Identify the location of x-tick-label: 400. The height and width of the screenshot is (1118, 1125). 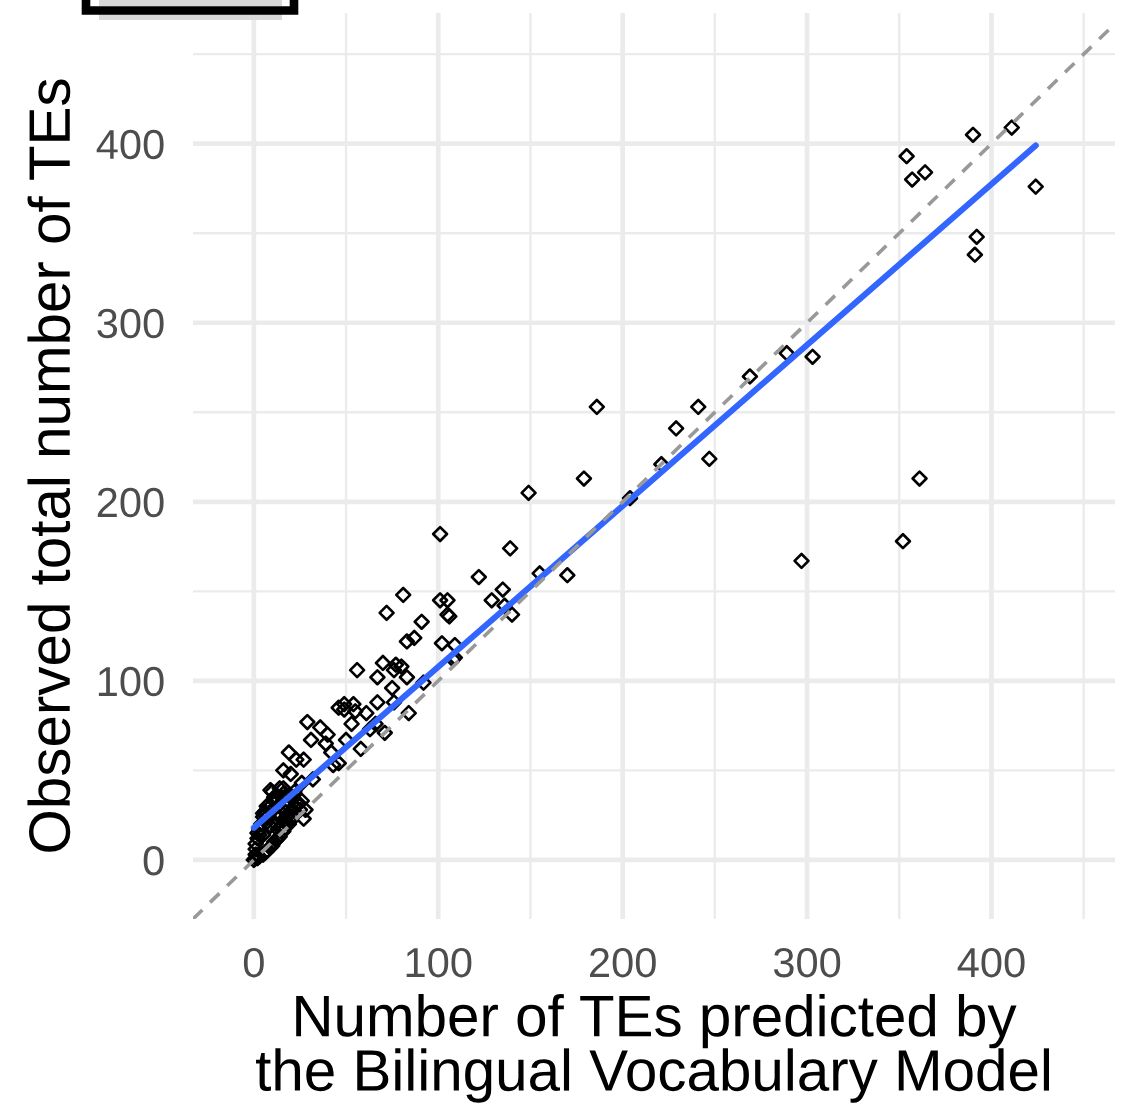
(991, 962).